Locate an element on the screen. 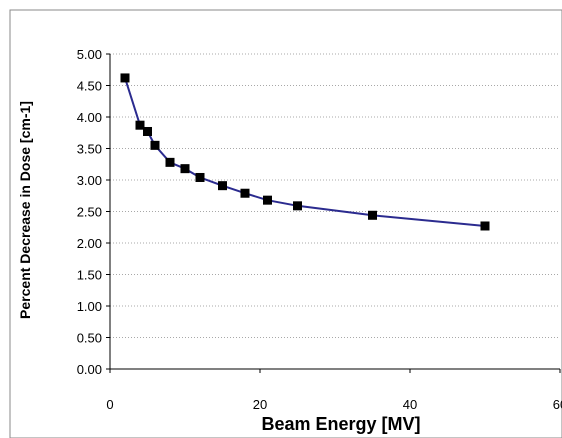 The image size is (562, 438). y-tick-label: 4.00 is located at coordinates (89, 117).